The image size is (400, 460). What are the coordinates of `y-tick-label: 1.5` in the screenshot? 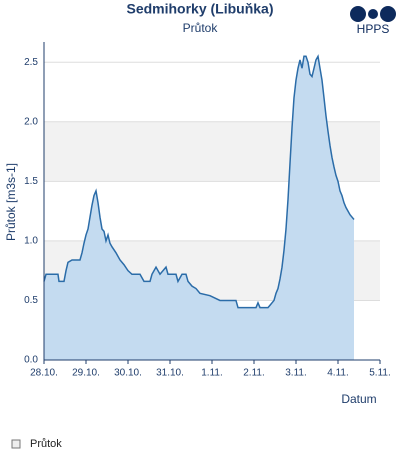 It's located at (31, 181).